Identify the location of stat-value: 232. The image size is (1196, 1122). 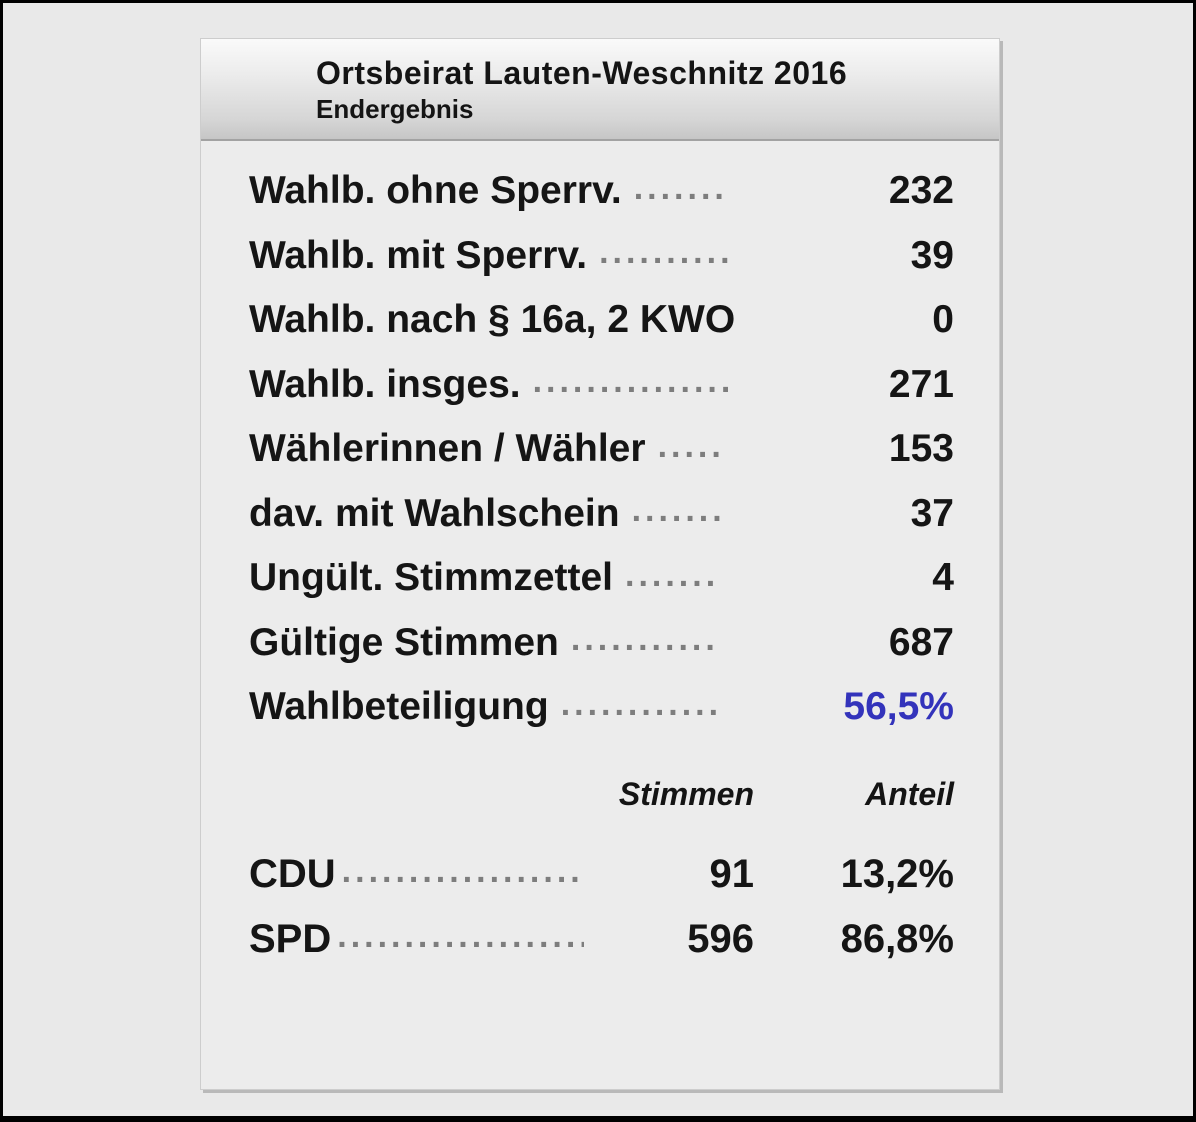
(921, 191).